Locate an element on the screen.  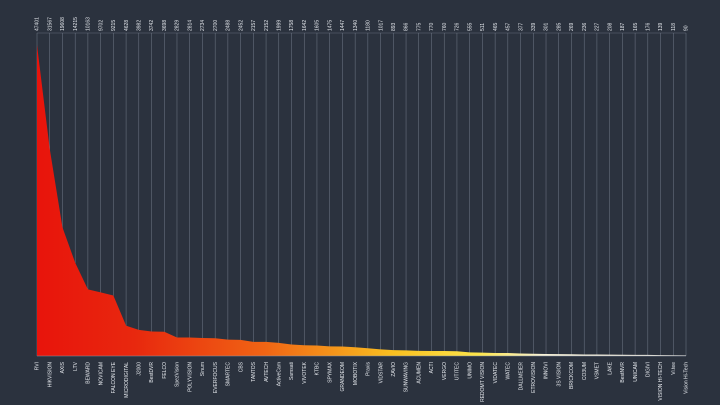
value-label: 1999 is located at coordinates (279, 25).